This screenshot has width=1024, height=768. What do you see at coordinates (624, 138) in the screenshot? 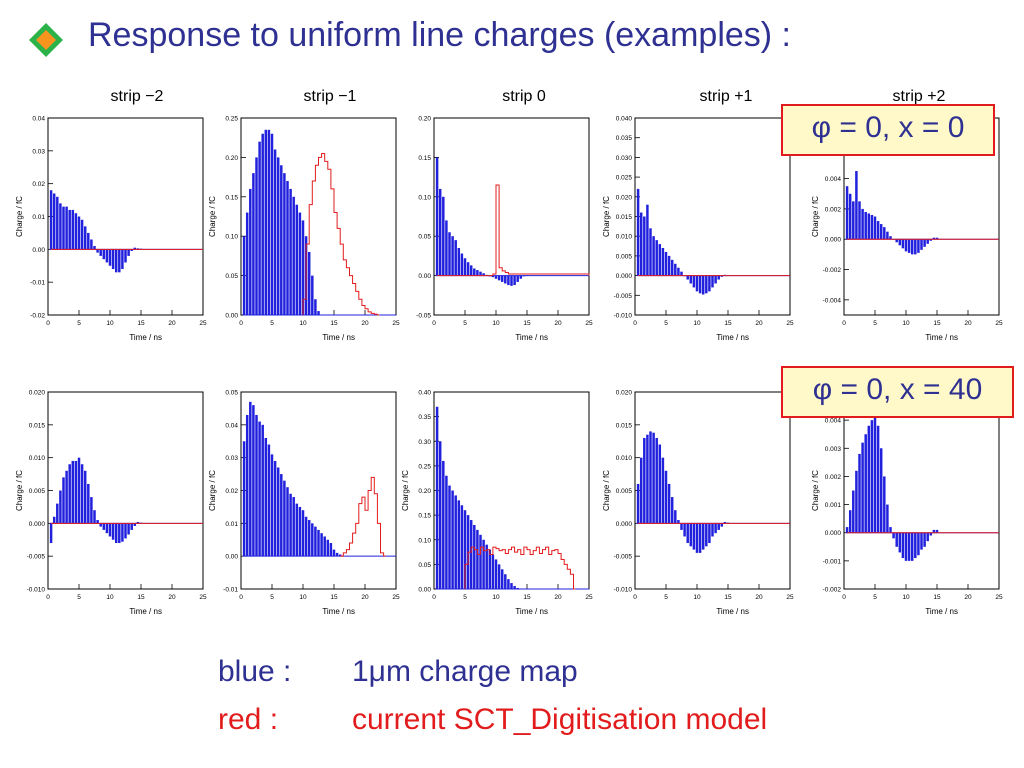
I see `y-tick-label: 0.035` at bounding box center [624, 138].